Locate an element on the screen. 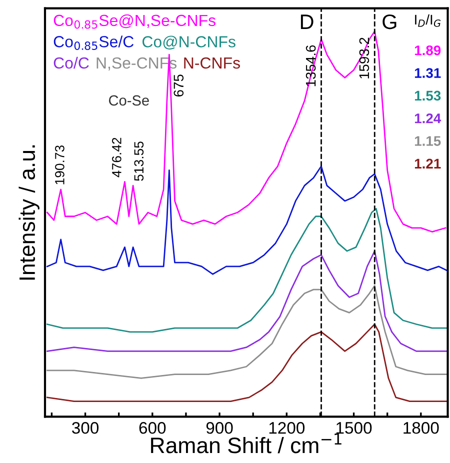  text: Co$_{0.85}$Se/C is located at coordinates (94, 43).